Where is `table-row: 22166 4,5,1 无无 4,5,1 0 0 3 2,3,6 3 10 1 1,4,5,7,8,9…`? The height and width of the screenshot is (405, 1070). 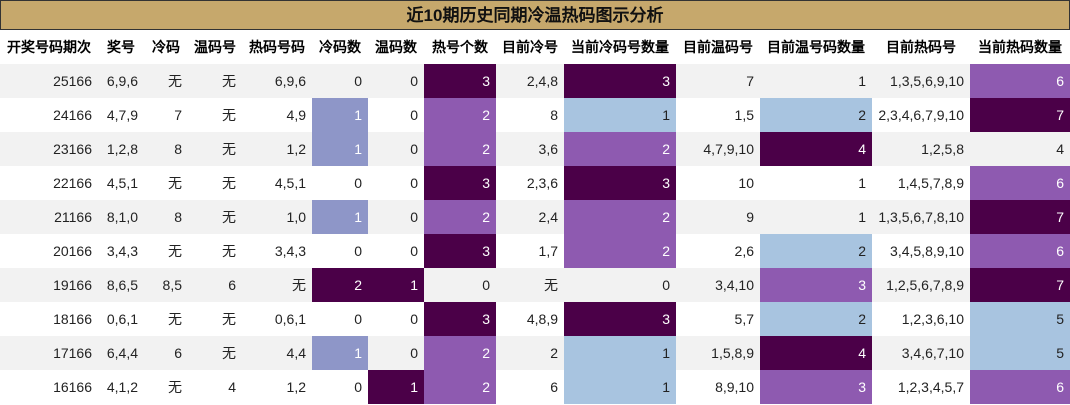
table-row: 22166 4,5,1 无无 4,5,1 0 0 3 2,3,6 3 10 1 1,4,5,7,8,9… is located at coordinates (535, 183).